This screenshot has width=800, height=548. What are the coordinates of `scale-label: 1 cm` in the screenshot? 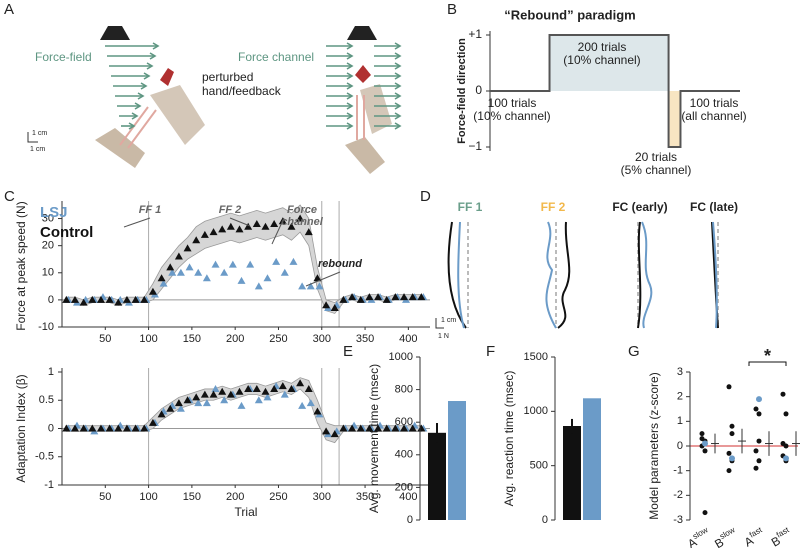 It's located at (37, 149).